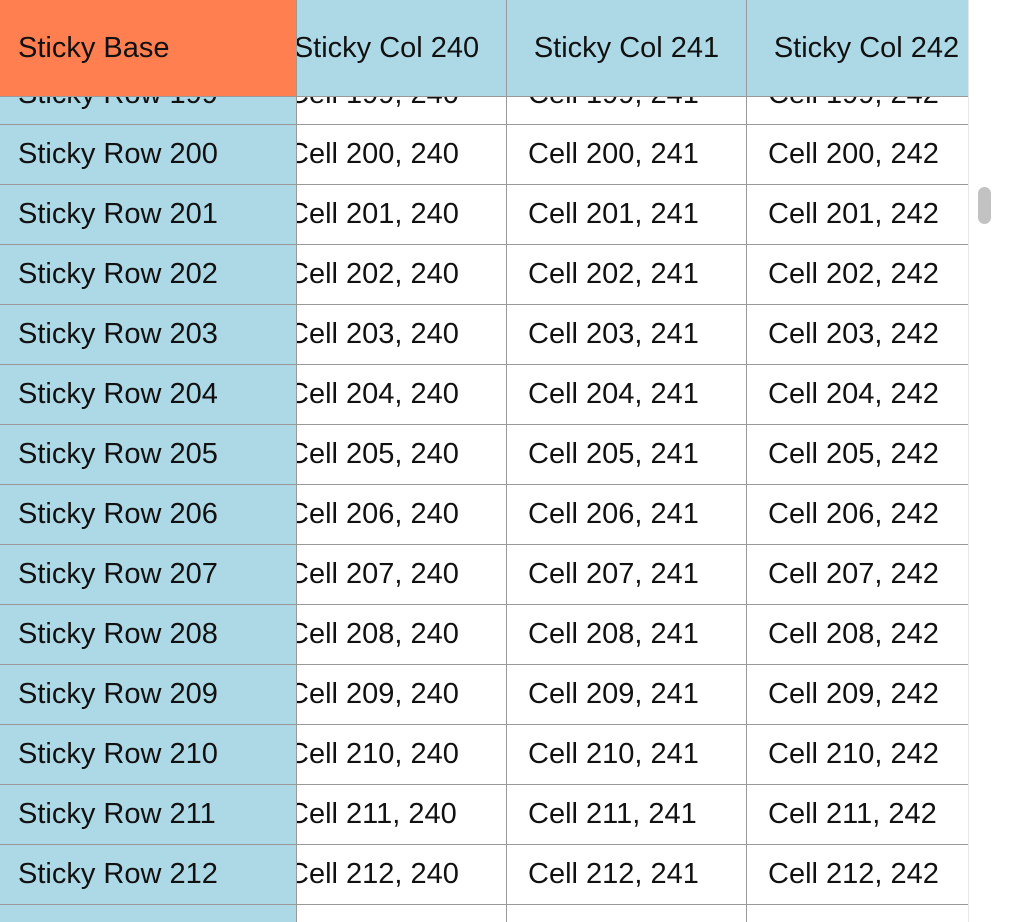 This screenshot has height=922, width=1034. Describe the element at coordinates (627, 755) in the screenshot. I see `table-cell: Cell 210, 241` at that location.